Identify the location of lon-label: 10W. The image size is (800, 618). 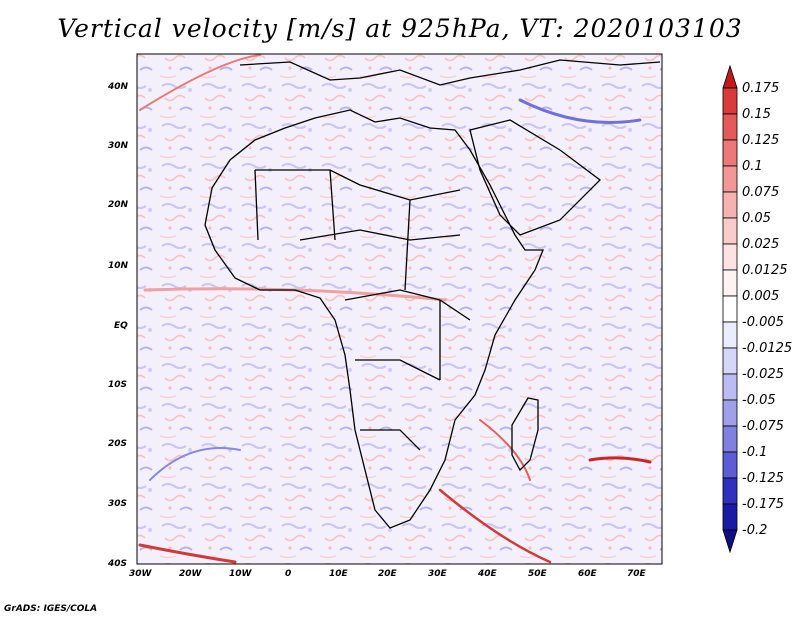
(241, 574).